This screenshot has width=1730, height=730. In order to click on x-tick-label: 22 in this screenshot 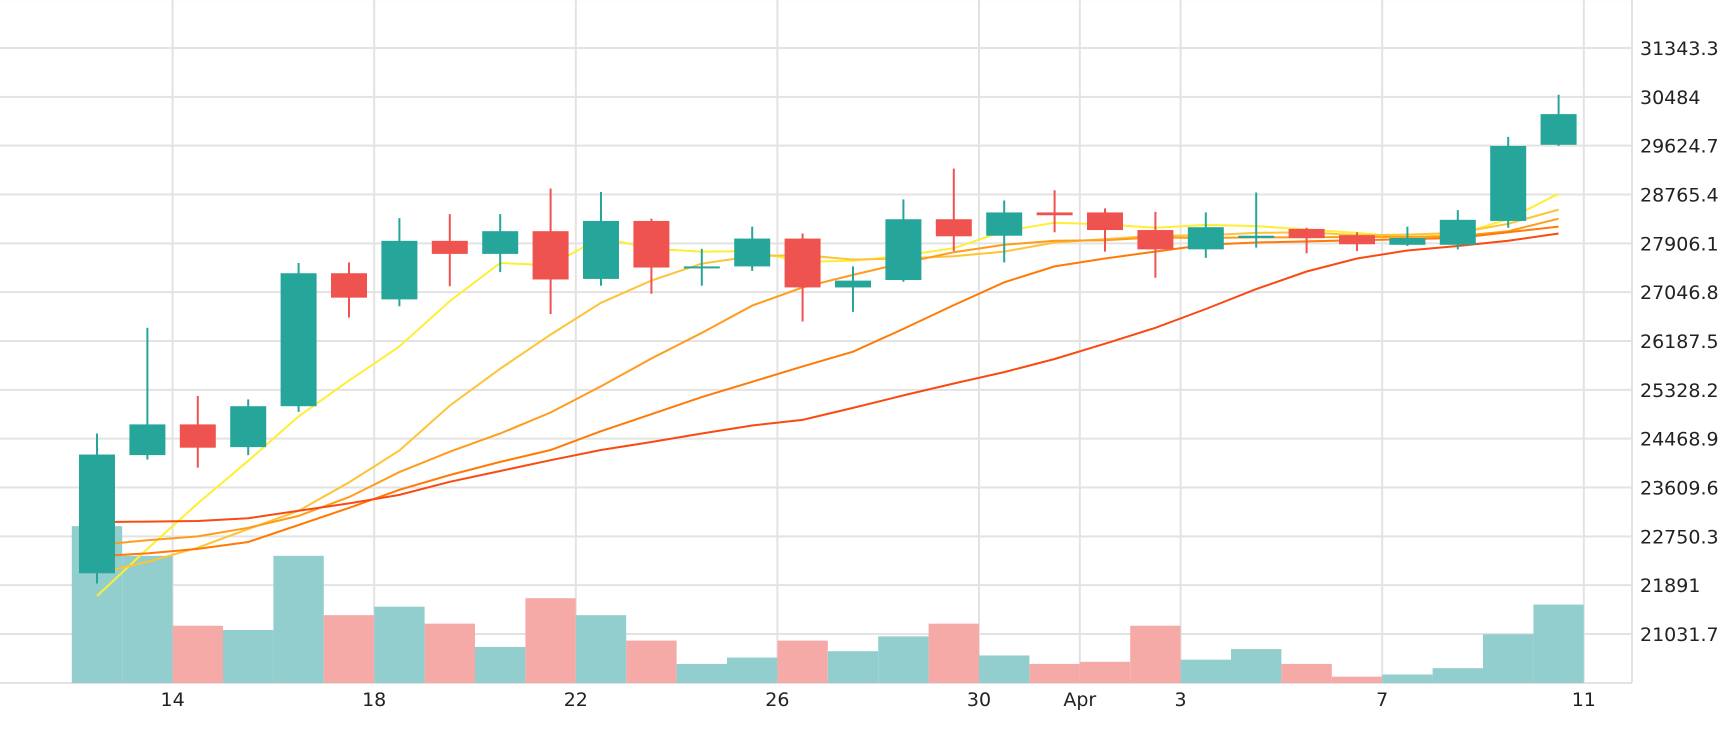, I will do `click(576, 700)`.